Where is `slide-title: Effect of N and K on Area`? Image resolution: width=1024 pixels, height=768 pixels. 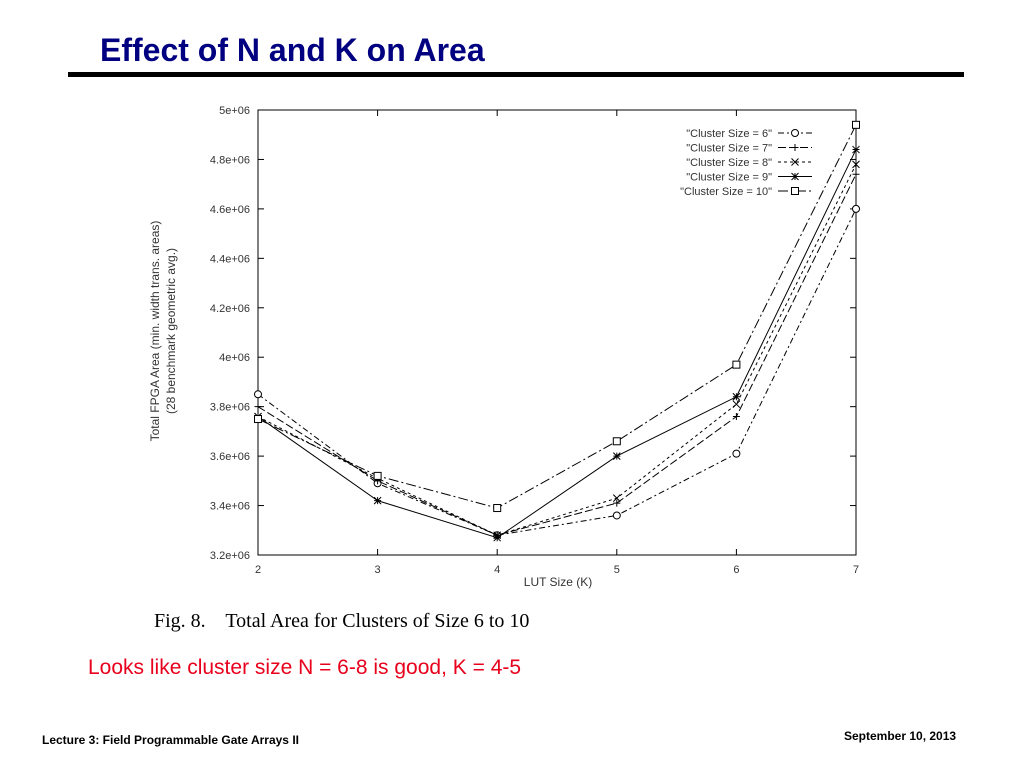
slide-title: Effect of N and K on Area is located at coordinates (292, 50).